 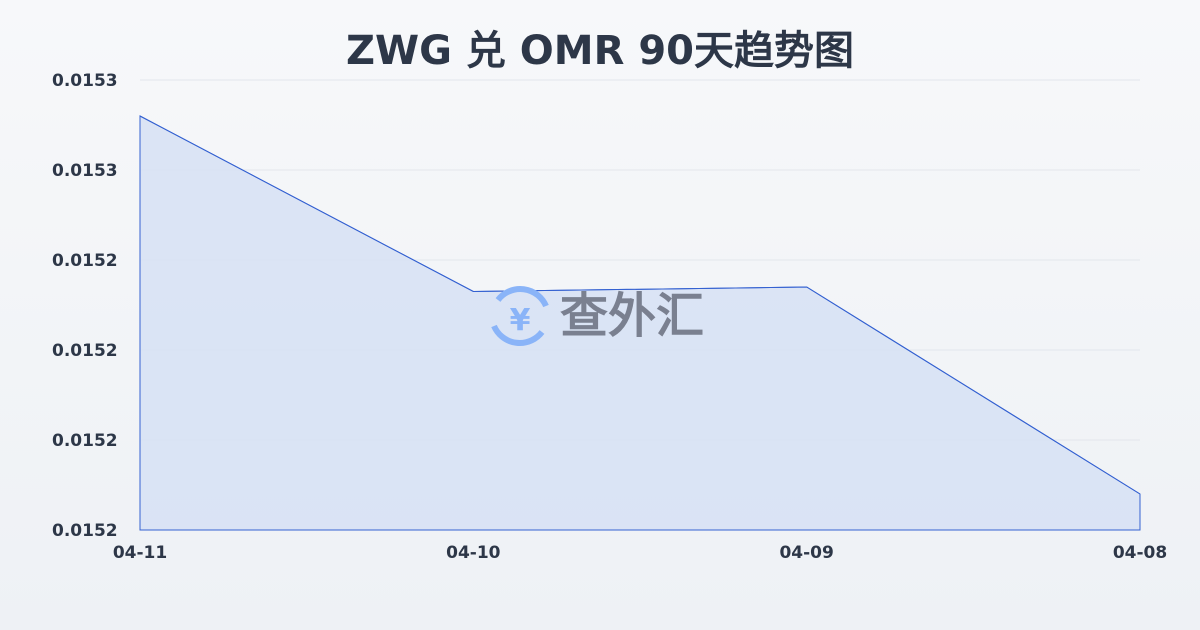 What do you see at coordinates (520, 320) in the screenshot?
I see `yen-glyph: ¥` at bounding box center [520, 320].